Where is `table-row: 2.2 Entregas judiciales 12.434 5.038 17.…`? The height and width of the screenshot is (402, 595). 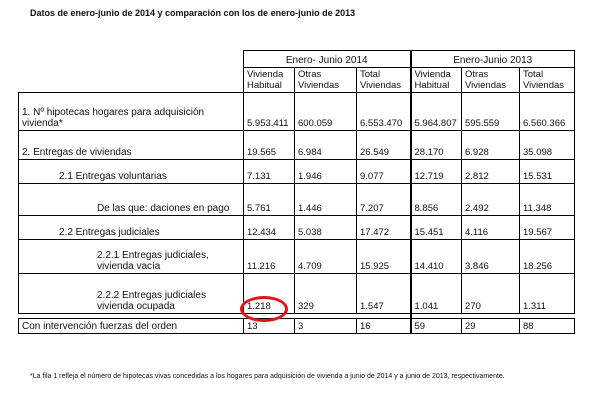
table-row: 2.2 Entregas judiciales 12.434 5.038 17.… is located at coordinates (296, 227).